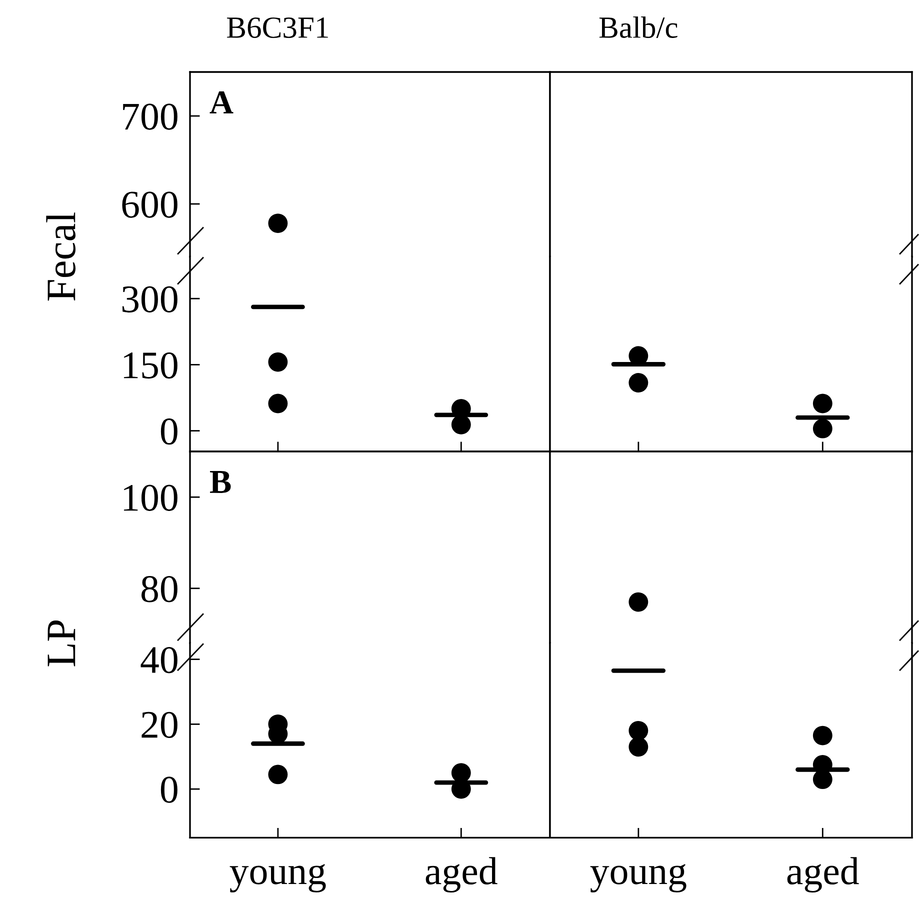 Image resolution: width=919 pixels, height=909 pixels. I want to click on y-tick-label: 150, so click(151, 365).